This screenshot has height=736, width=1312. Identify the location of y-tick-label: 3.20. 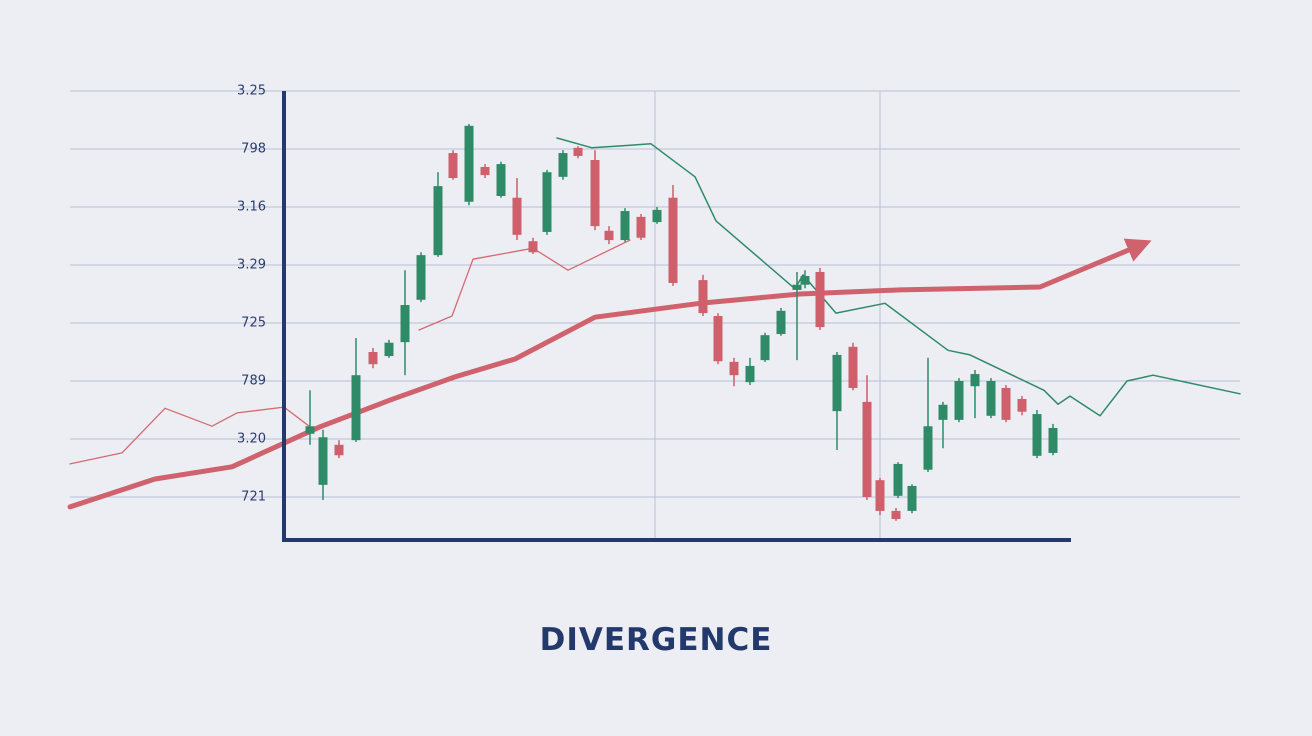
(251, 439).